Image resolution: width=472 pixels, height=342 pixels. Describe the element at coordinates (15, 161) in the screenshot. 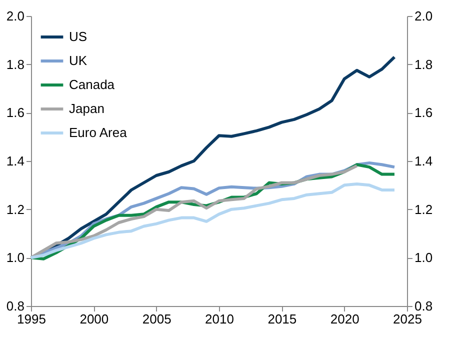

I see `y-tick-label: 1.4` at that location.